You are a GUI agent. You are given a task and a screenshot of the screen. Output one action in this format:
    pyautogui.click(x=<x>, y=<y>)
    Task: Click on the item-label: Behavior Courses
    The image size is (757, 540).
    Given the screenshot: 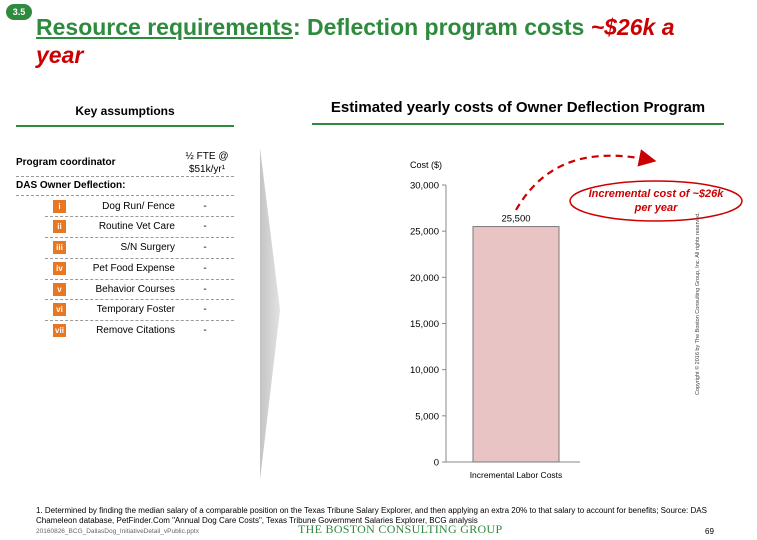 What is the action you would take?
    pyautogui.click(x=135, y=289)
    